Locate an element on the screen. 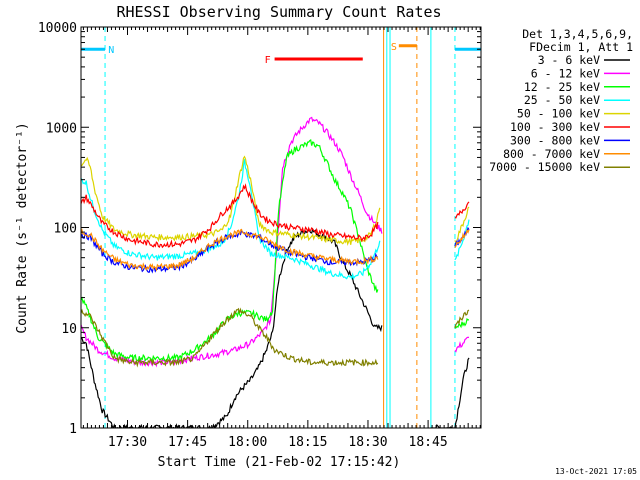 The height and width of the screenshot is (480, 640). series-line-800-7000-kev is located at coordinates (275, 250).